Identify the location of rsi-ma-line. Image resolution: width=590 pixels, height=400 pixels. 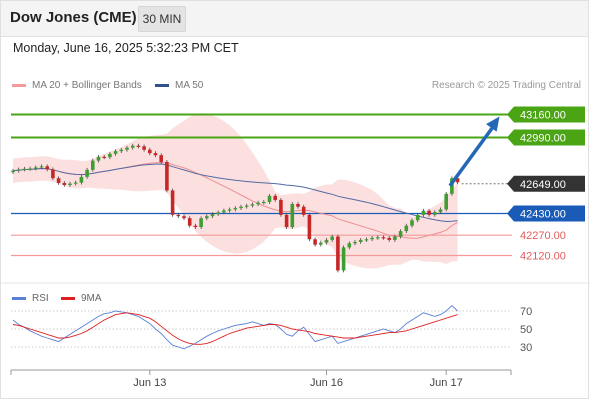
(235, 328).